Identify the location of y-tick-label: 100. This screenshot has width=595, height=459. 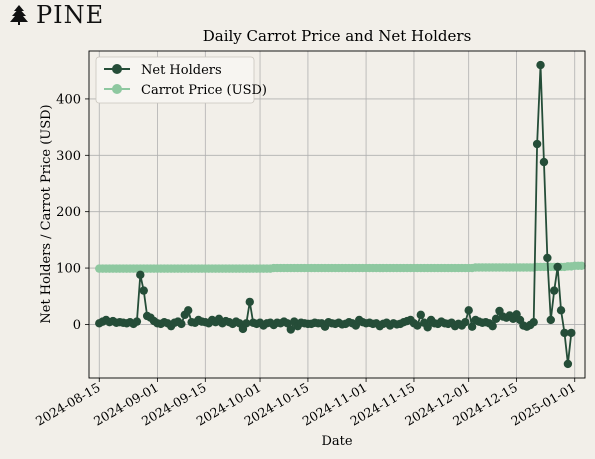
(68, 269).